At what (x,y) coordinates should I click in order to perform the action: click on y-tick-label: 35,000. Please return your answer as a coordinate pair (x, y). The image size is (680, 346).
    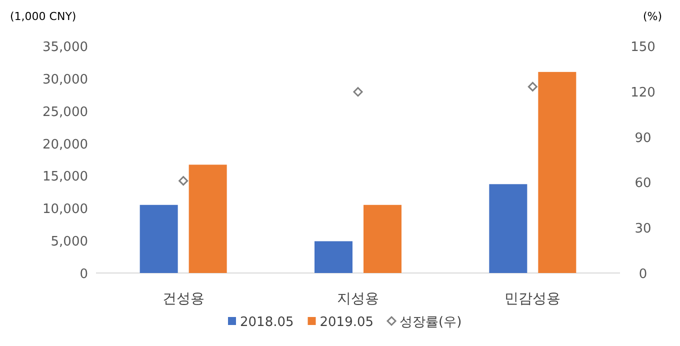
    Looking at the image, I should click on (65, 47).